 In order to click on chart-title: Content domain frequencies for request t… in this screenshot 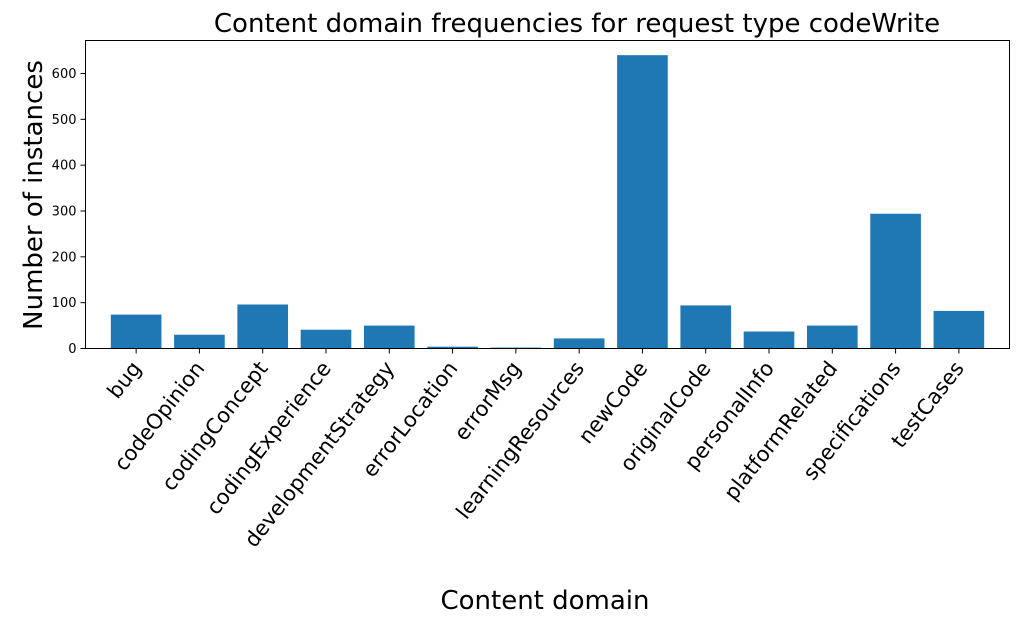, I will do `click(577, 24)`.